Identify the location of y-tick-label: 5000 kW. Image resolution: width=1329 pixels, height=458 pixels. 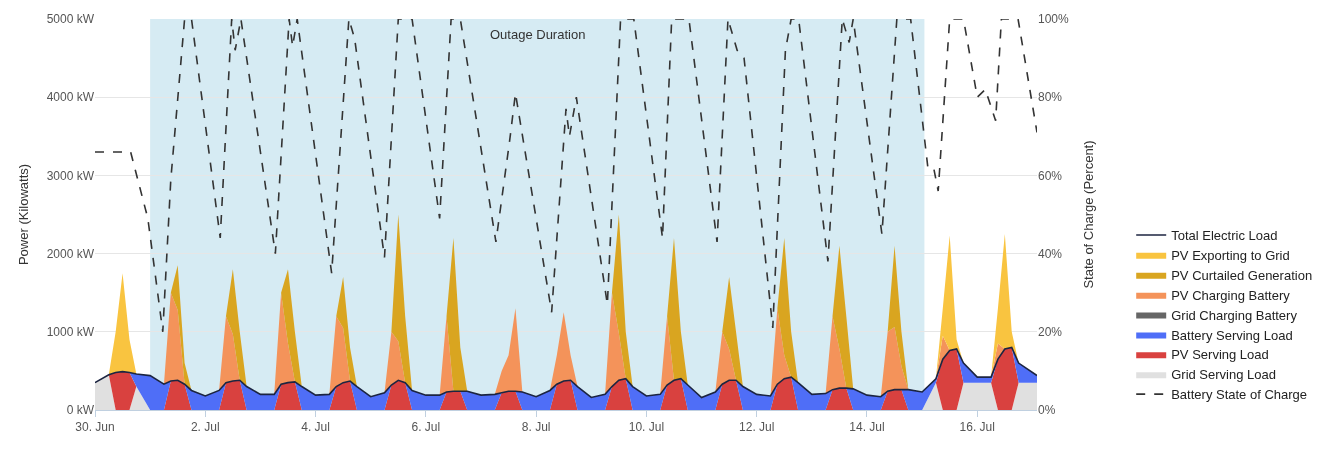
(70, 19).